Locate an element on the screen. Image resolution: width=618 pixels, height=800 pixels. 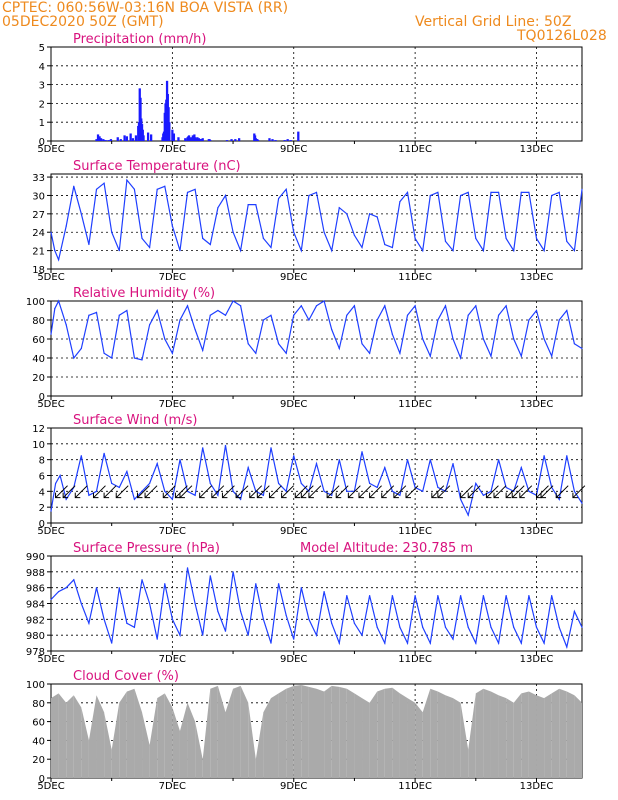
precip-ytick-label: 2 is located at coordinates (42, 104).